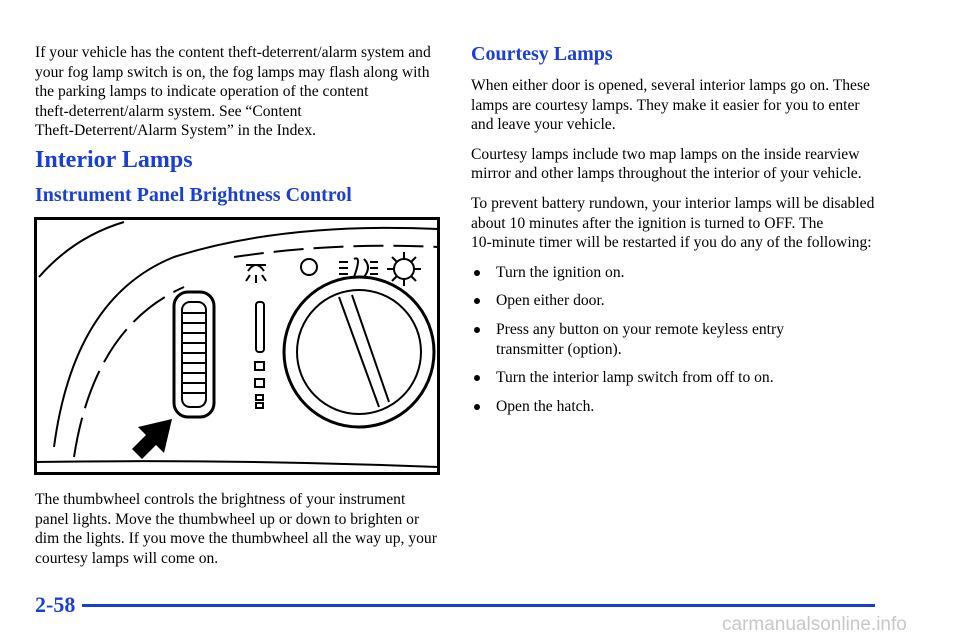 The width and height of the screenshot is (960, 640). Describe the element at coordinates (673, 273) in the screenshot. I see `bullet-item: Turn the ignition on.` at that location.